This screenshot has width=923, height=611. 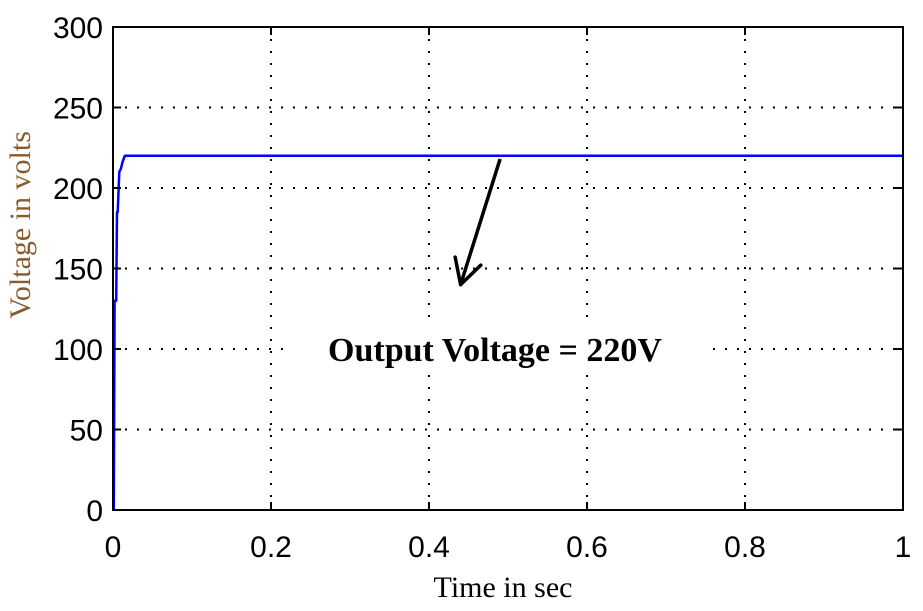 I want to click on y-tick-label: 50, so click(x=86, y=431).